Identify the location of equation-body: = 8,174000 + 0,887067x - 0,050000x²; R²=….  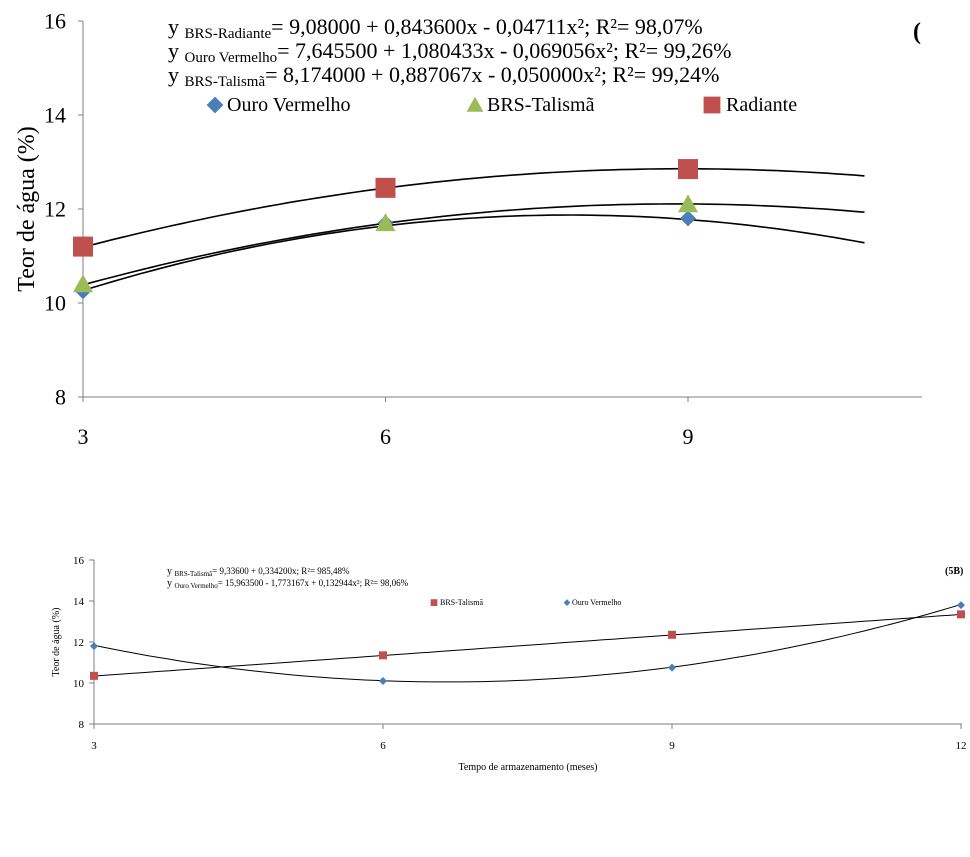
(492, 74).